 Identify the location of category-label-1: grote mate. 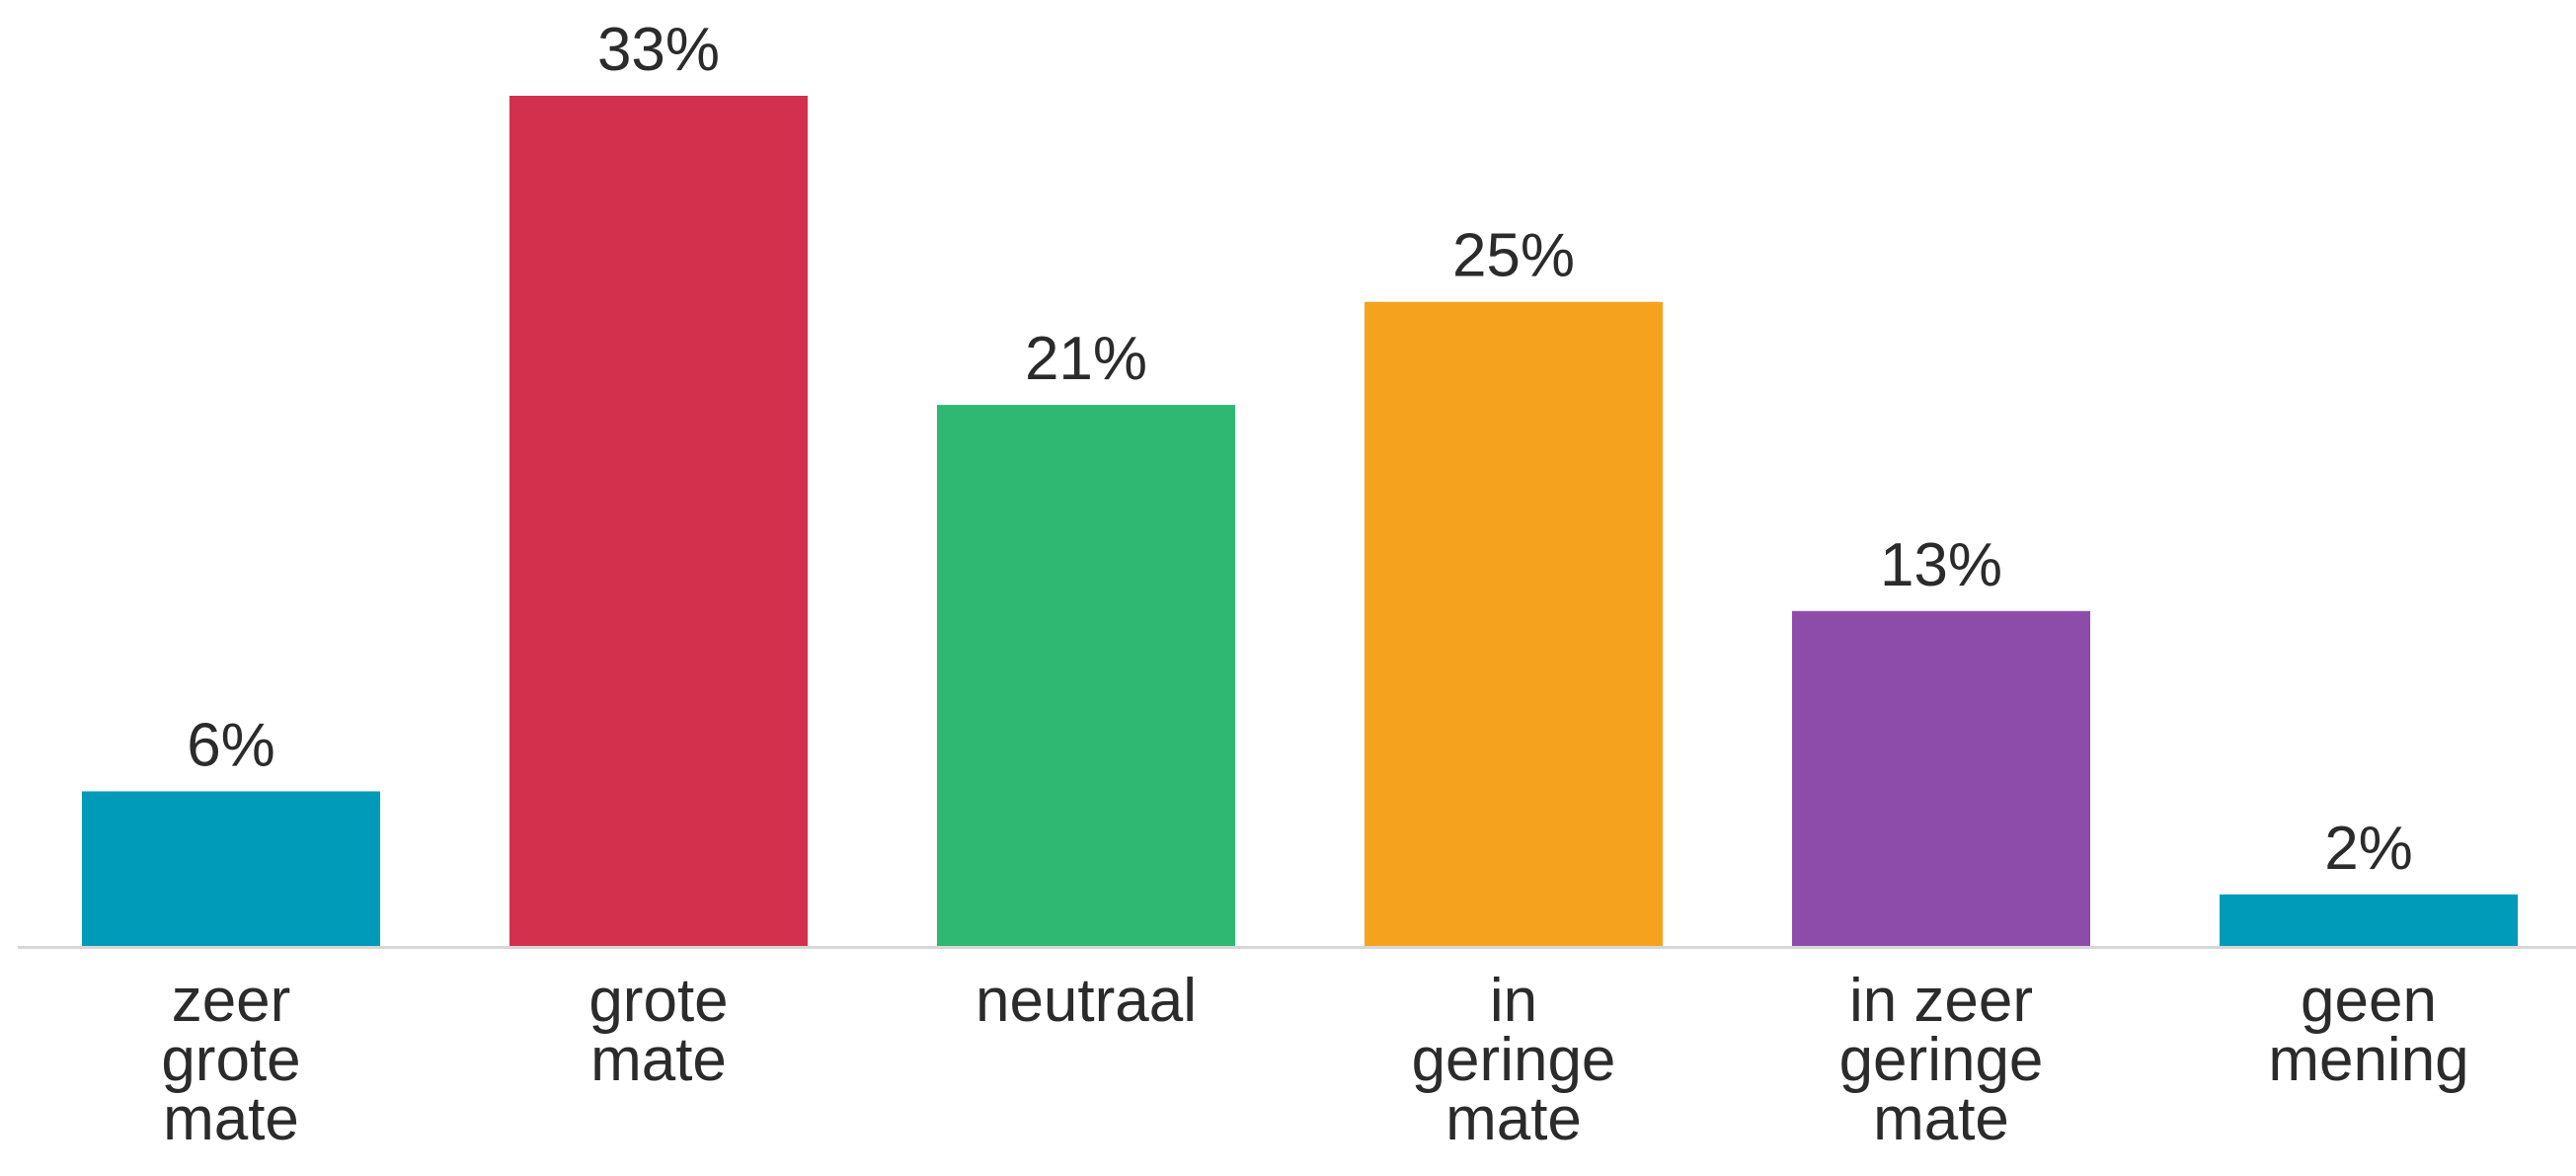
(658, 1030).